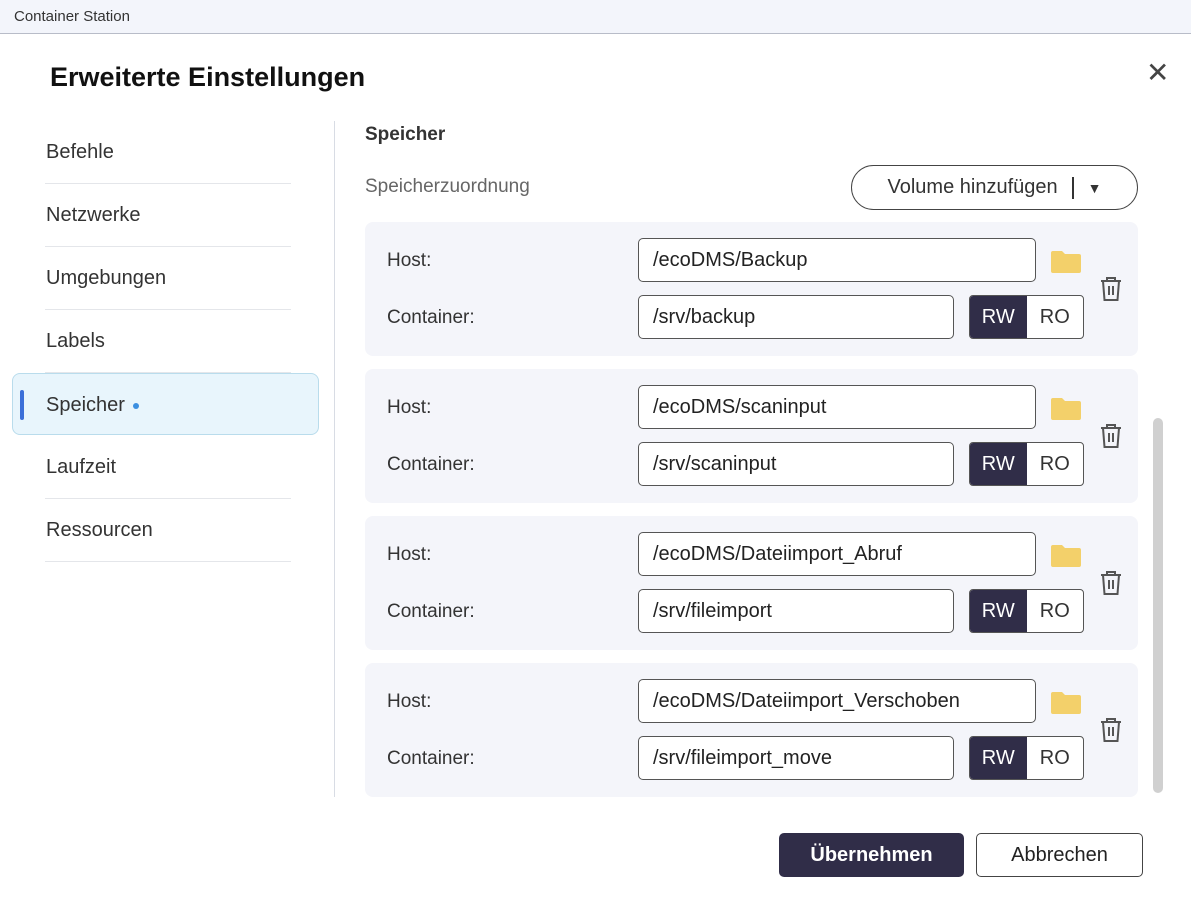 The height and width of the screenshot is (915, 1191). Describe the element at coordinates (165, 404) in the screenshot. I see `nav-item-speicher: Speicher` at that location.